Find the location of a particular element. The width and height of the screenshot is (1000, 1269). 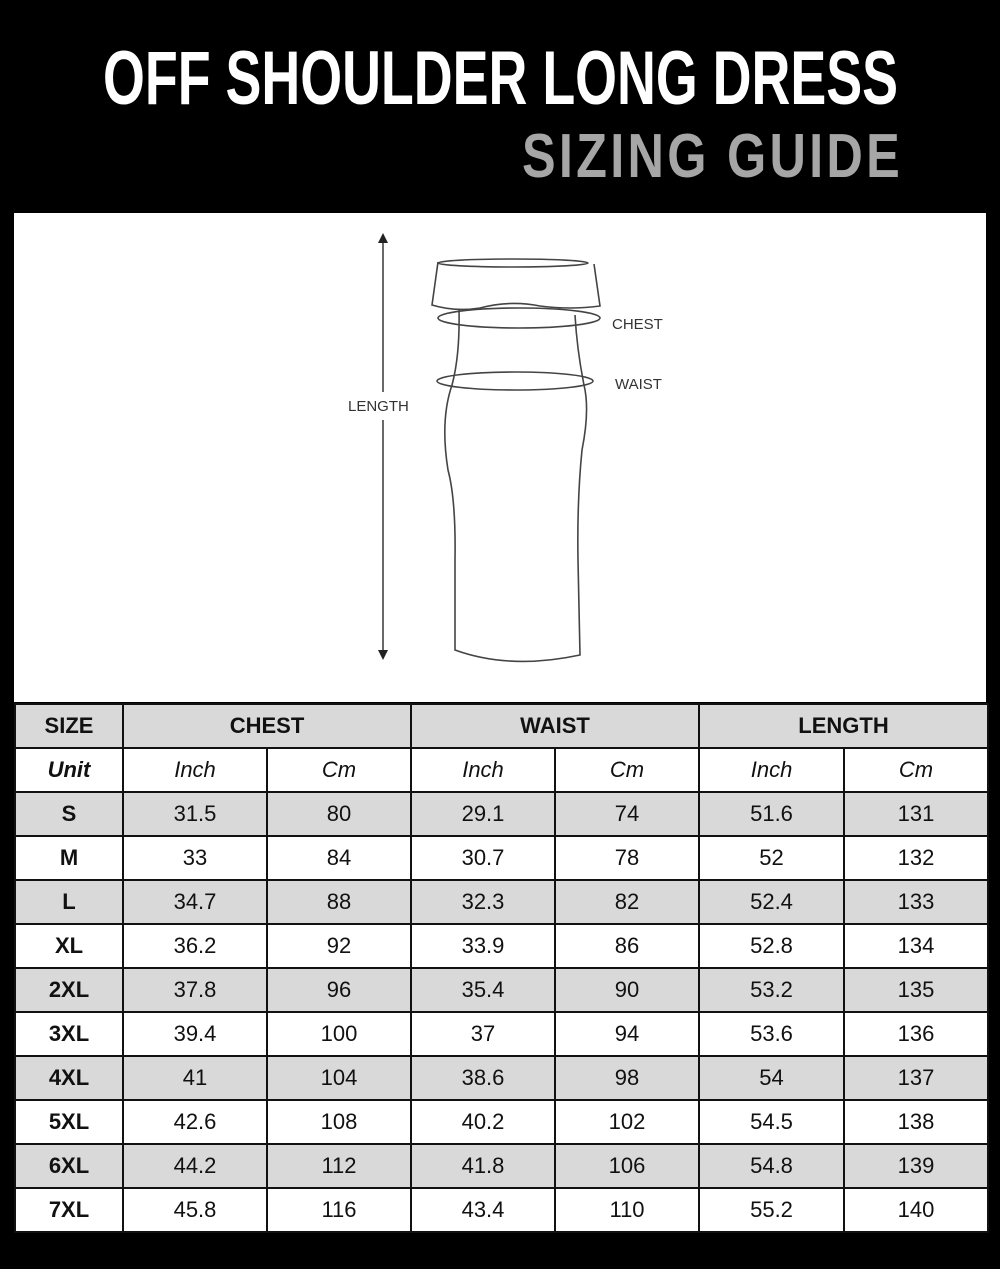

table-row: 3XL 39.4 100 37 94 53.6 136 is located at coordinates (502, 1034).